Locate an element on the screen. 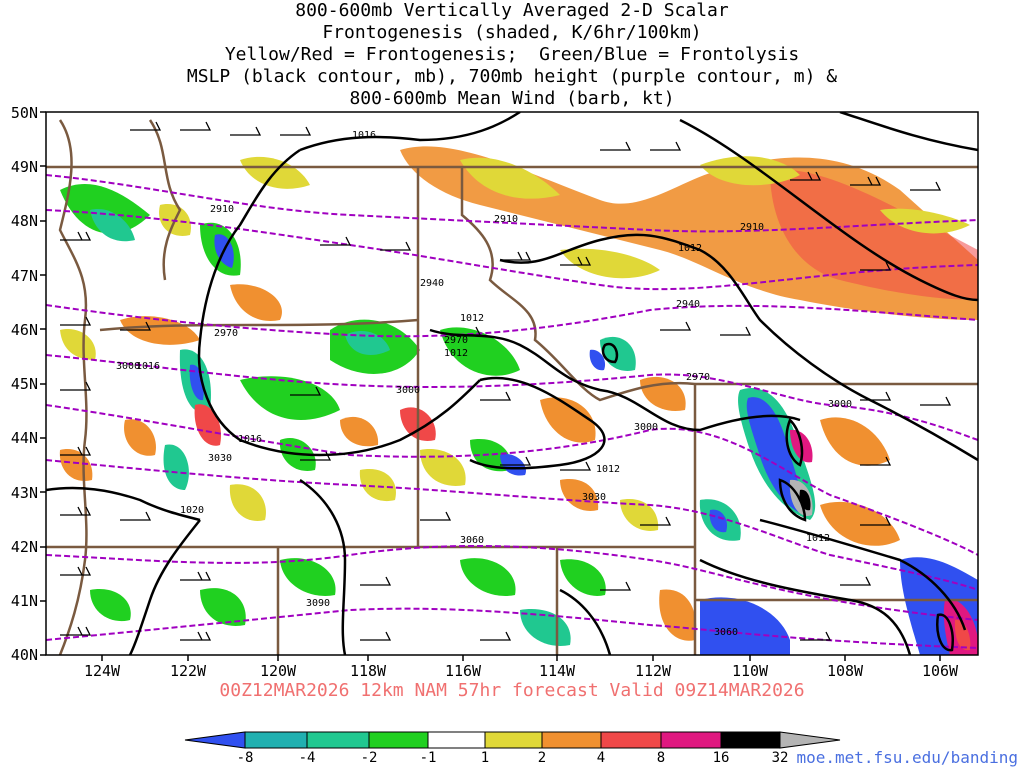 The height and width of the screenshot is (768, 1024). lon-label: 124W is located at coordinates (102, 671).